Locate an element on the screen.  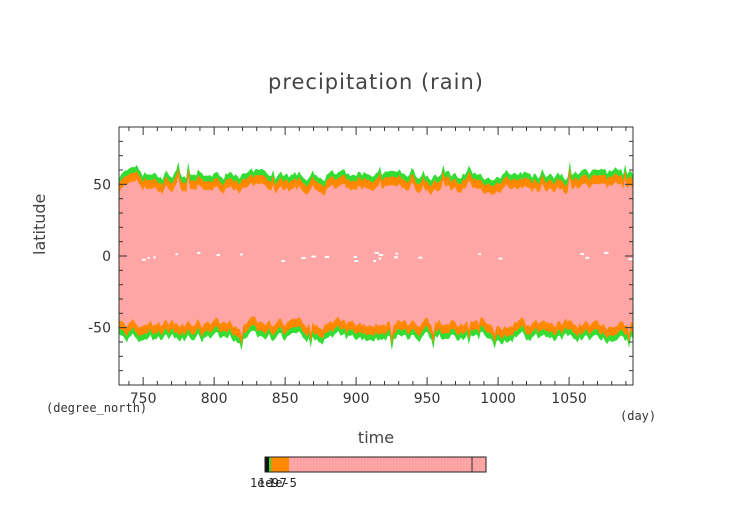
colorbar-frame is located at coordinates (375, 464).